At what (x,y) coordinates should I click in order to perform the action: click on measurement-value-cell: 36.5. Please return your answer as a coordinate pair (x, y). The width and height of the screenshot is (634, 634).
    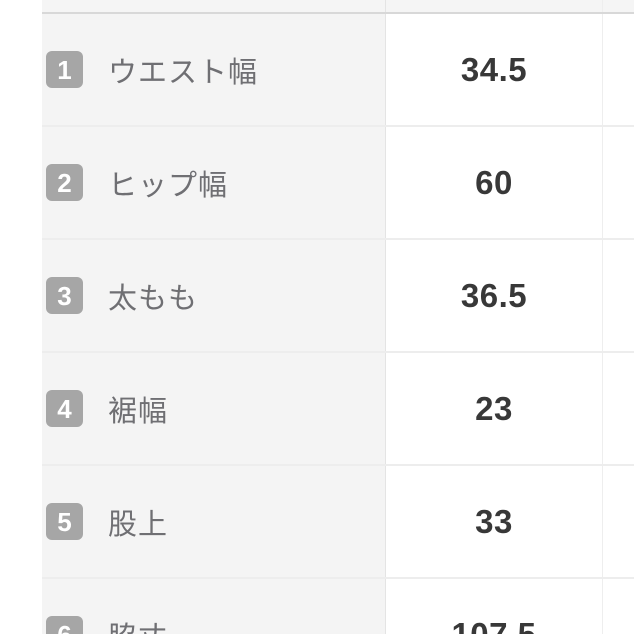
    Looking at the image, I should click on (493, 295).